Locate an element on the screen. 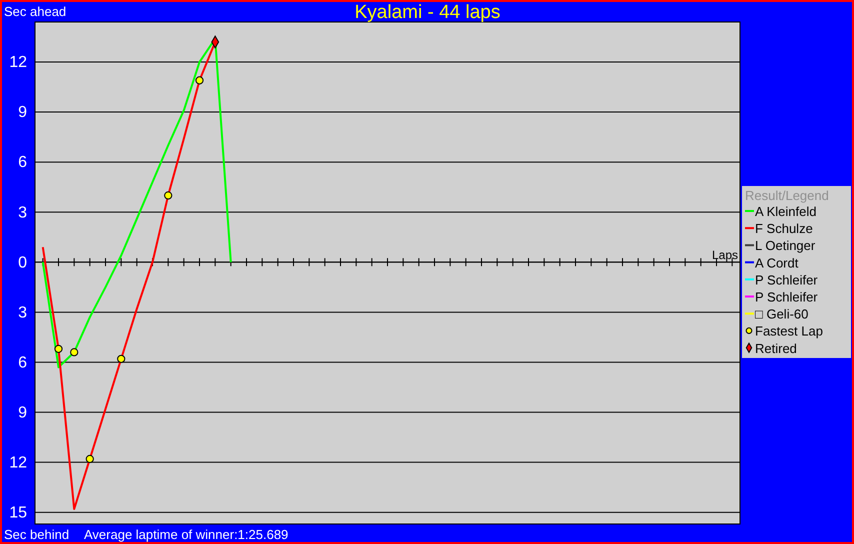 This screenshot has height=544, width=854. y-tick-label: 15 is located at coordinates (18, 513).